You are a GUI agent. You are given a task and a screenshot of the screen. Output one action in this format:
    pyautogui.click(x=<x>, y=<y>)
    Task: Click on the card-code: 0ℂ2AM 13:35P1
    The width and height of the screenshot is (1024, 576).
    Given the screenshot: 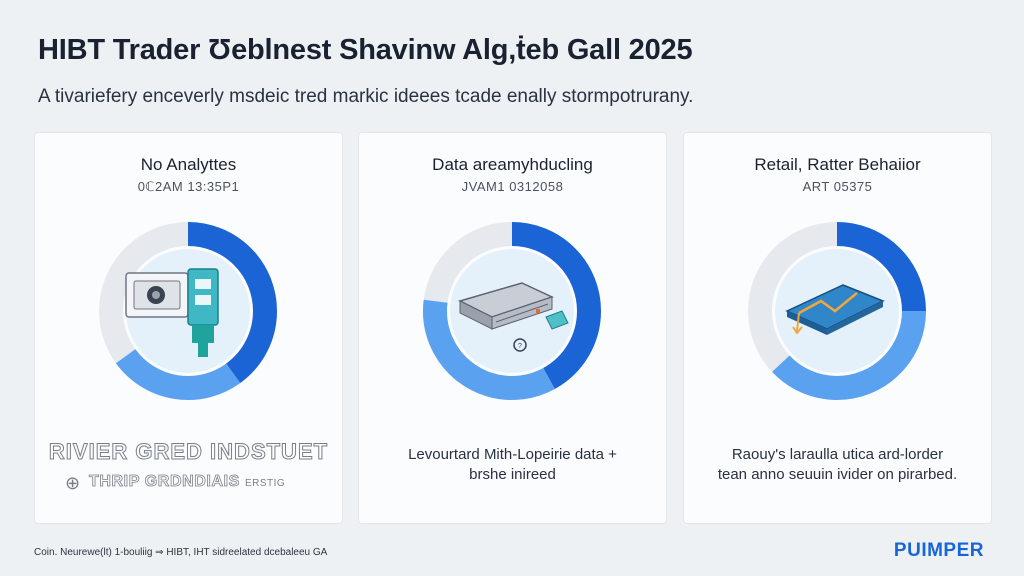 What is the action you would take?
    pyautogui.click(x=188, y=186)
    